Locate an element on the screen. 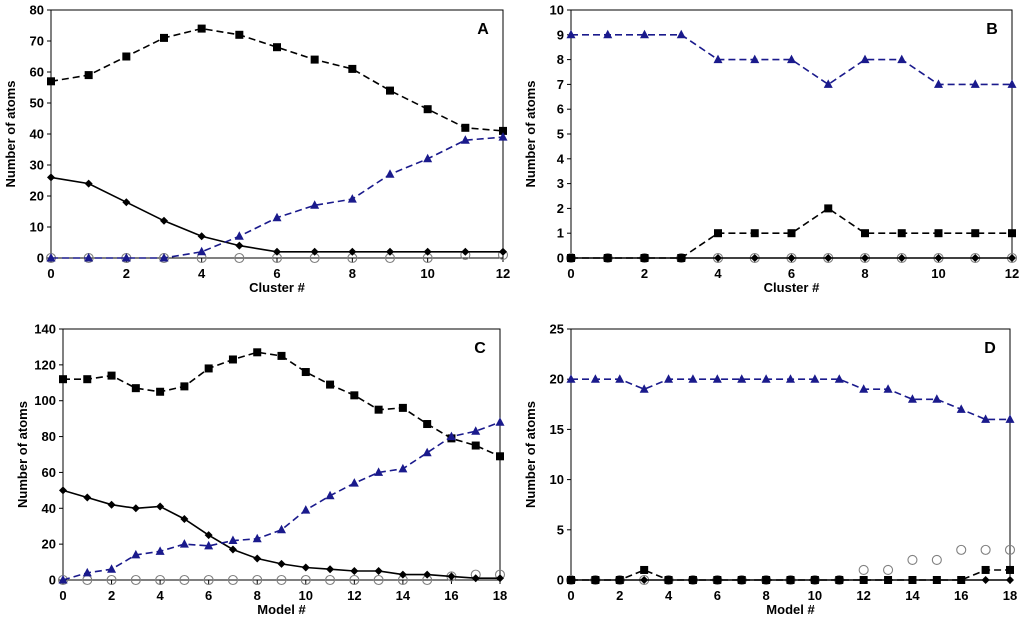 The width and height of the screenshot is (1024, 634). x-tick-label: 16 is located at coordinates (451, 595).